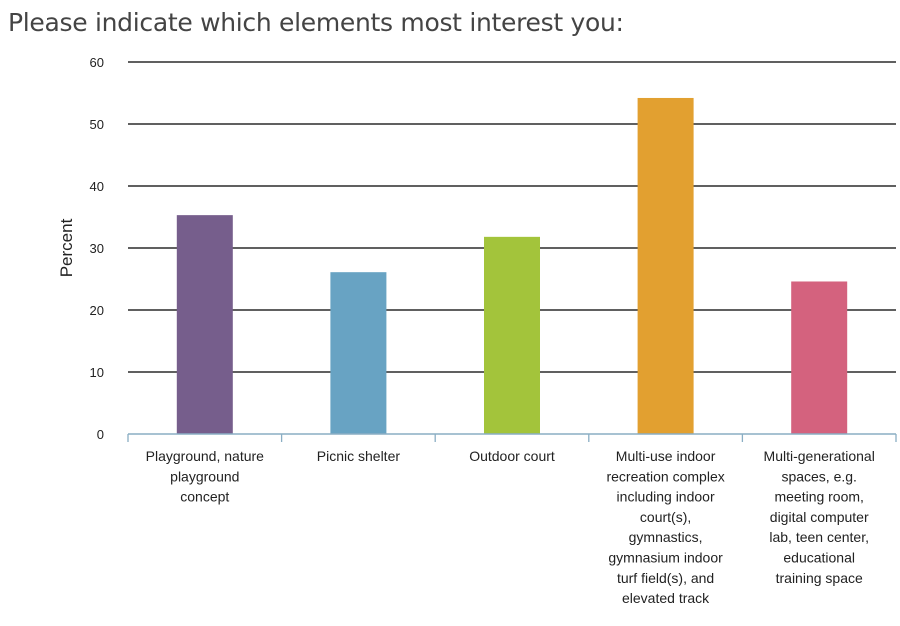  I want to click on y-tick-label: 50, so click(97, 124).